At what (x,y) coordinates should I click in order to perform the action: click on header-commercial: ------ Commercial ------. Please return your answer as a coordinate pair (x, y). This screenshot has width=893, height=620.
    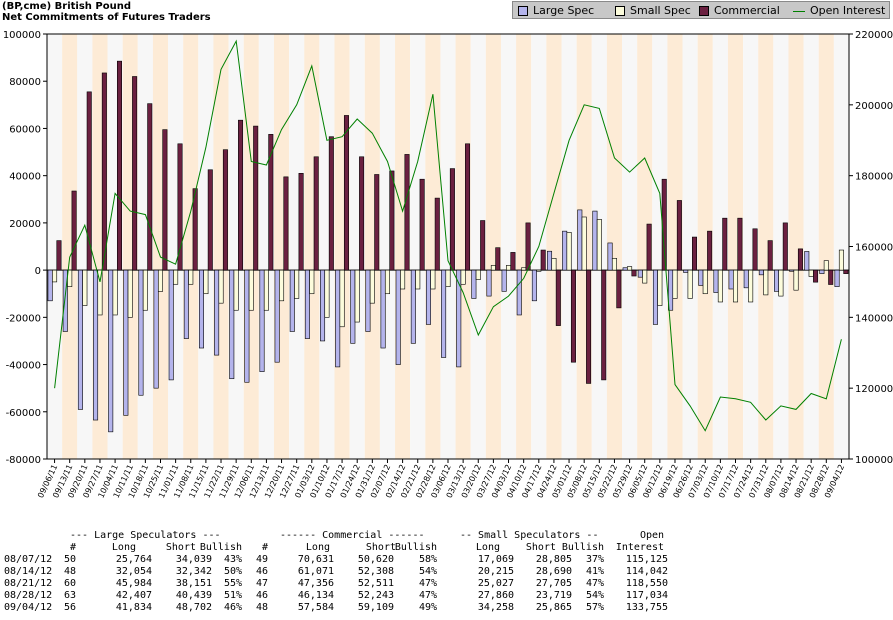
    Looking at the image, I should click on (352, 535).